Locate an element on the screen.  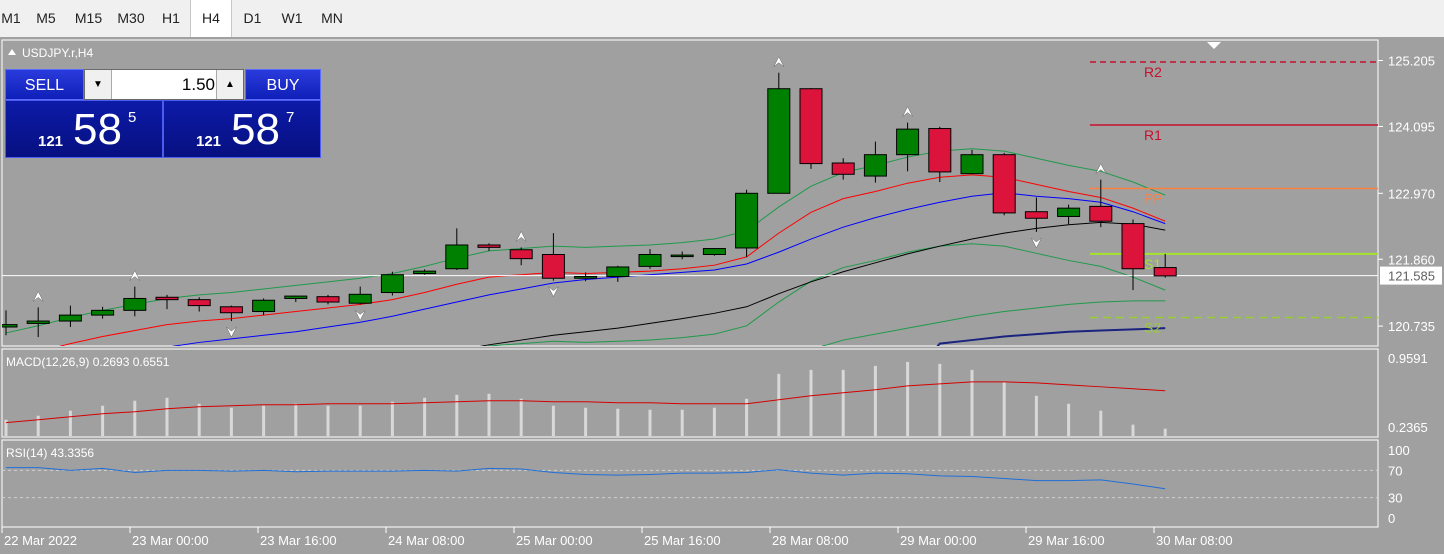
rsi-axis-label: 30 is located at coordinates (1395, 498).